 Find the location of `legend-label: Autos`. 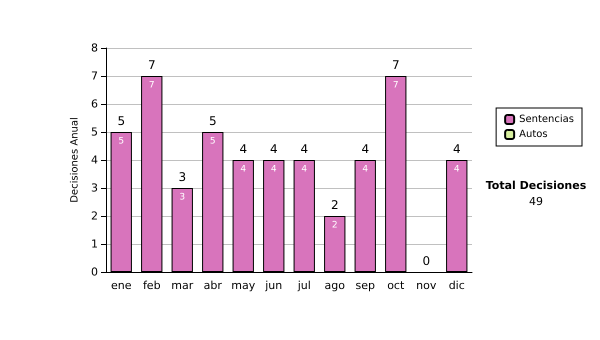

legend-label: Autos is located at coordinates (533, 134).